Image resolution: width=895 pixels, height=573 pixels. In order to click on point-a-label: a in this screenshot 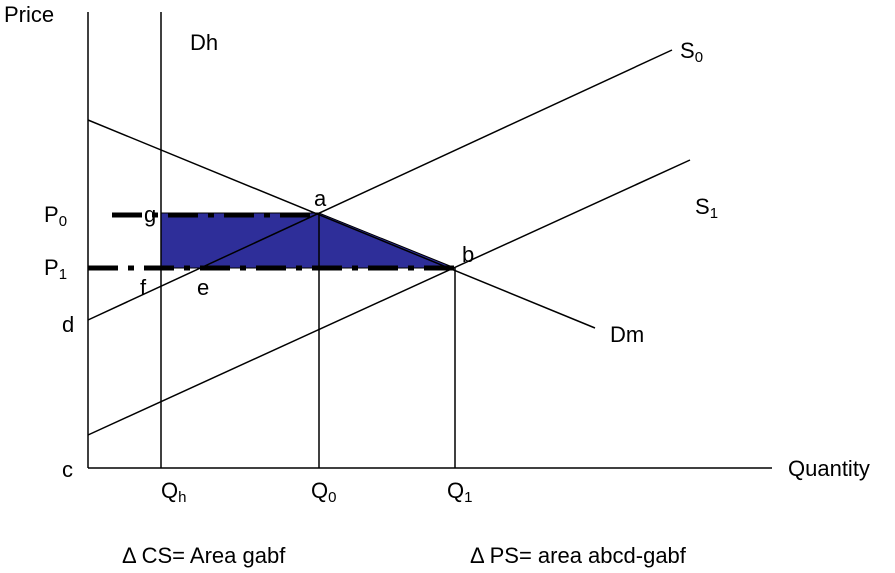, I will do `click(320, 198)`.